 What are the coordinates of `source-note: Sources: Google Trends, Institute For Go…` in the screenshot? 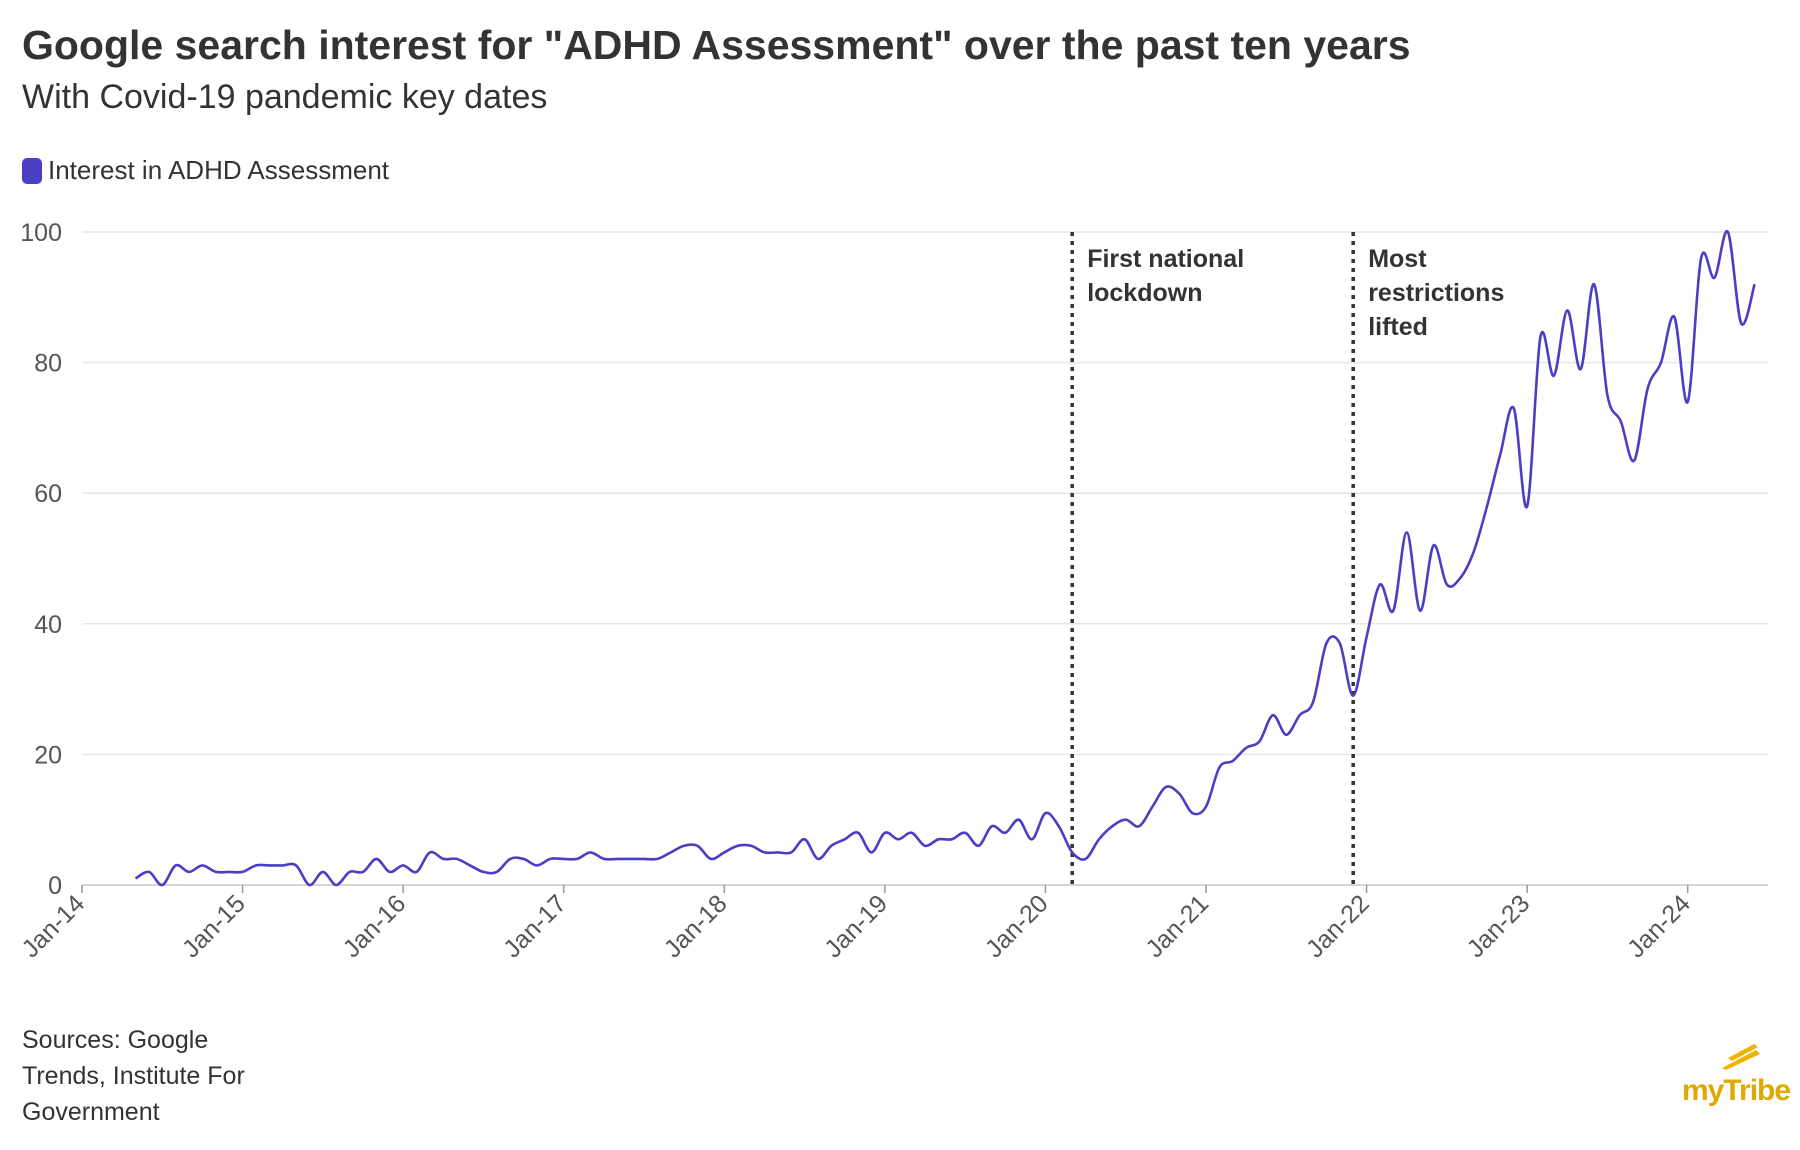 It's located at (133, 1076).